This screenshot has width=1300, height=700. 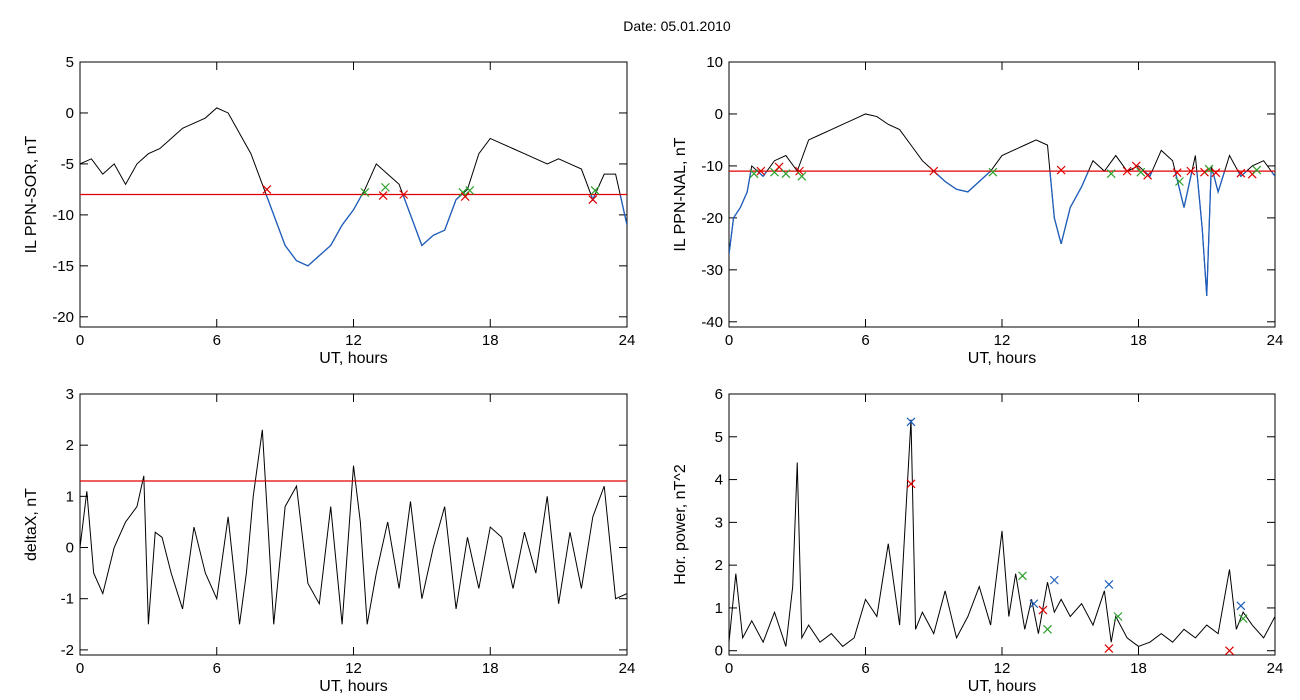 I want to click on y-tick-label: 10, so click(x=714, y=62).